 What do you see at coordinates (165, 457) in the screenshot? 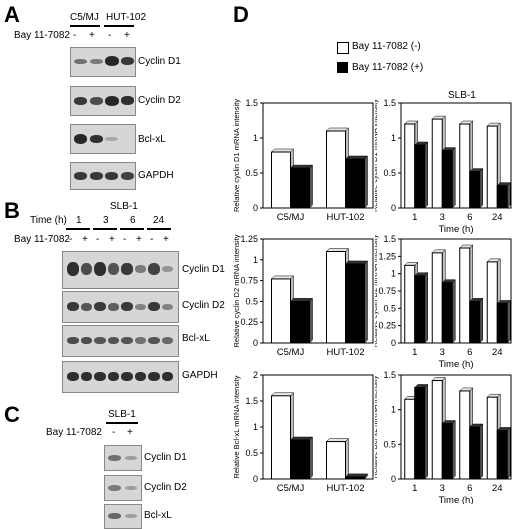
I see `blot-label: Cyclin D1` at bounding box center [165, 457].